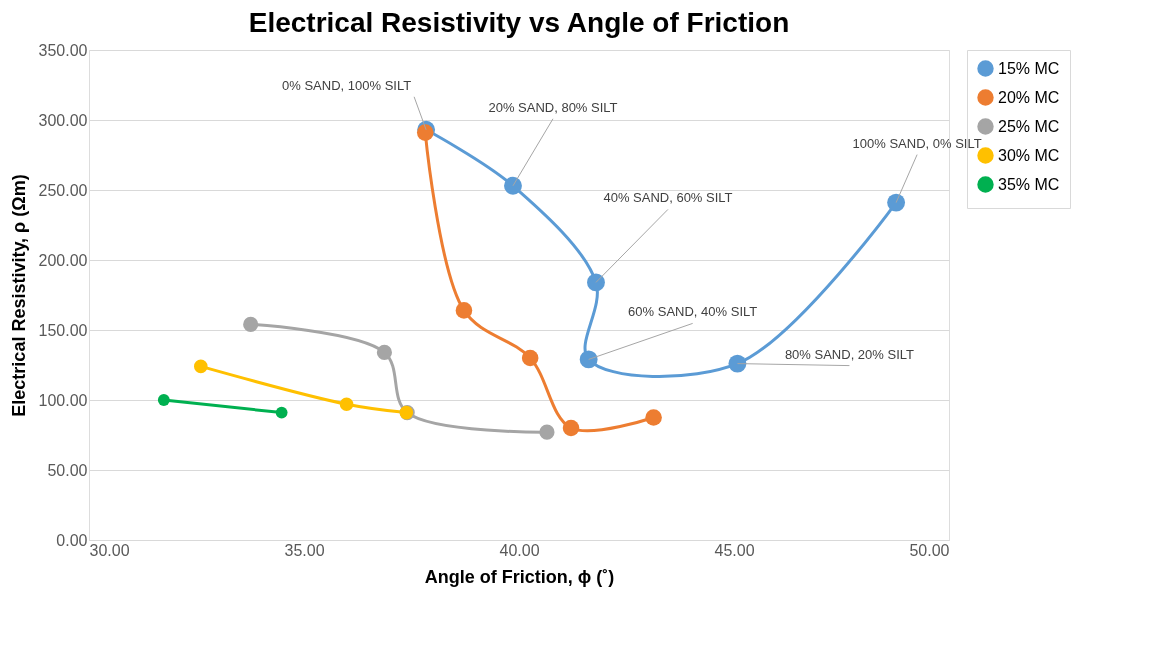 The height and width of the screenshot is (662, 1166). What do you see at coordinates (917, 143) in the screenshot?
I see `annotation: 100% SAND, 0% SILT` at bounding box center [917, 143].